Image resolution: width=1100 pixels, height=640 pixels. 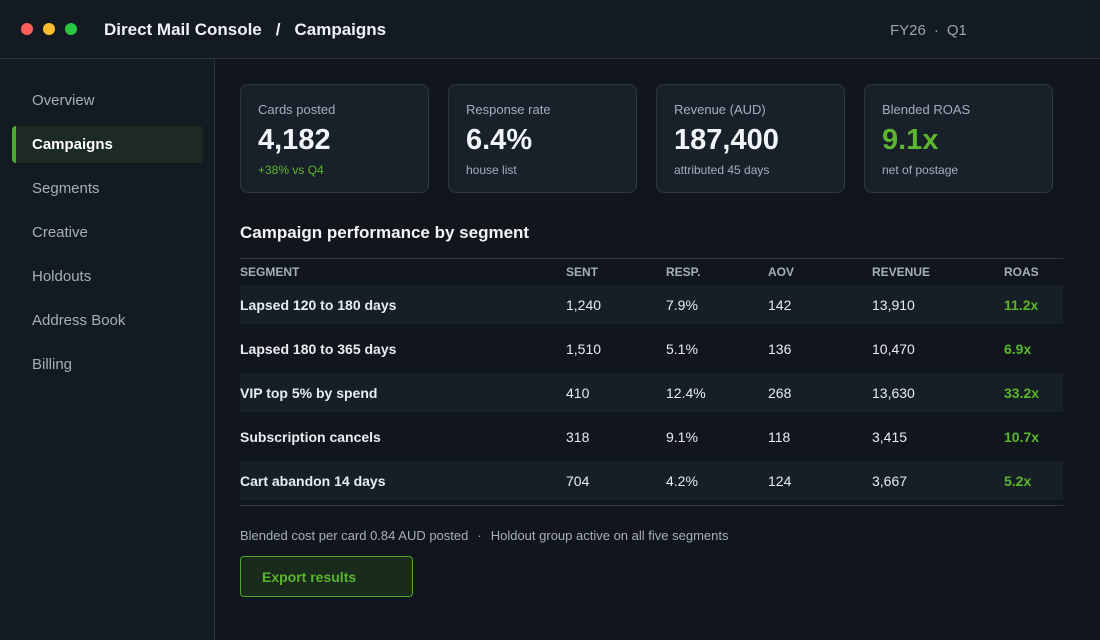 I want to click on sidebar-item-label: Address Book, so click(x=79, y=320).